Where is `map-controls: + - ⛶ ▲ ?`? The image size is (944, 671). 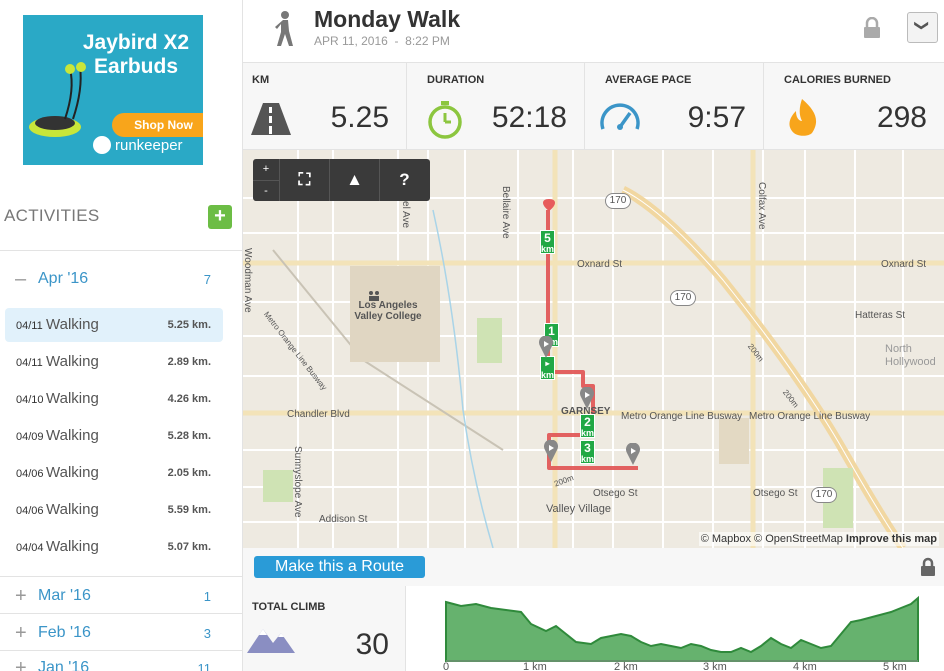
map-controls: + - ⛶ ▲ ? is located at coordinates (341, 180).